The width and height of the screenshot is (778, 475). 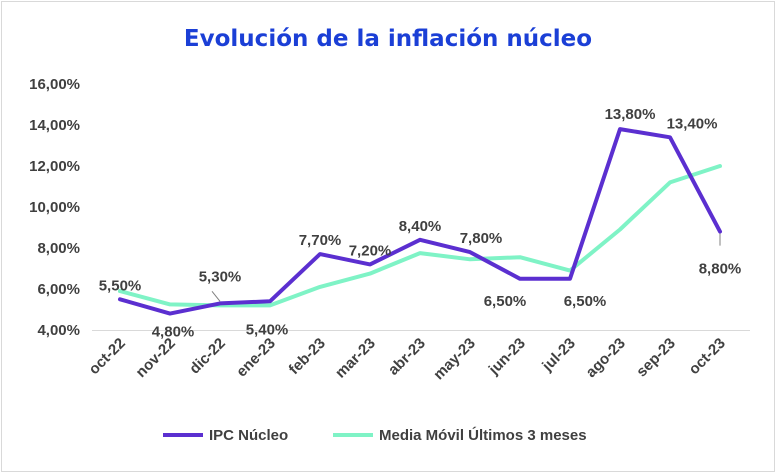 What do you see at coordinates (707, 356) in the screenshot?
I see `x-tick-label: oct-23` at bounding box center [707, 356].